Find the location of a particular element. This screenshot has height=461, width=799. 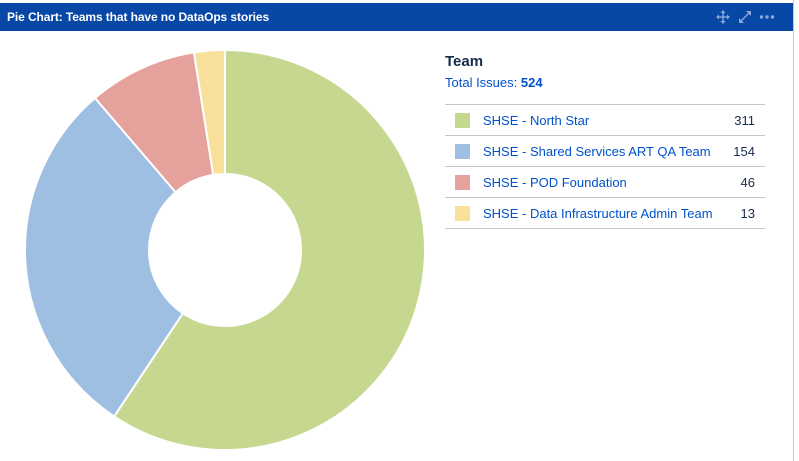

header-actions is located at coordinates (745, 17).